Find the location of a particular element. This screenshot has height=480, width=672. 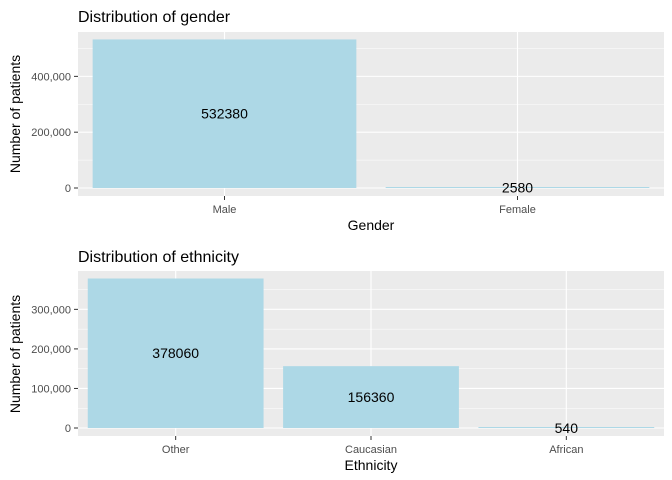

x-axis-ticks: Other Caucasian African is located at coordinates (372, 446).